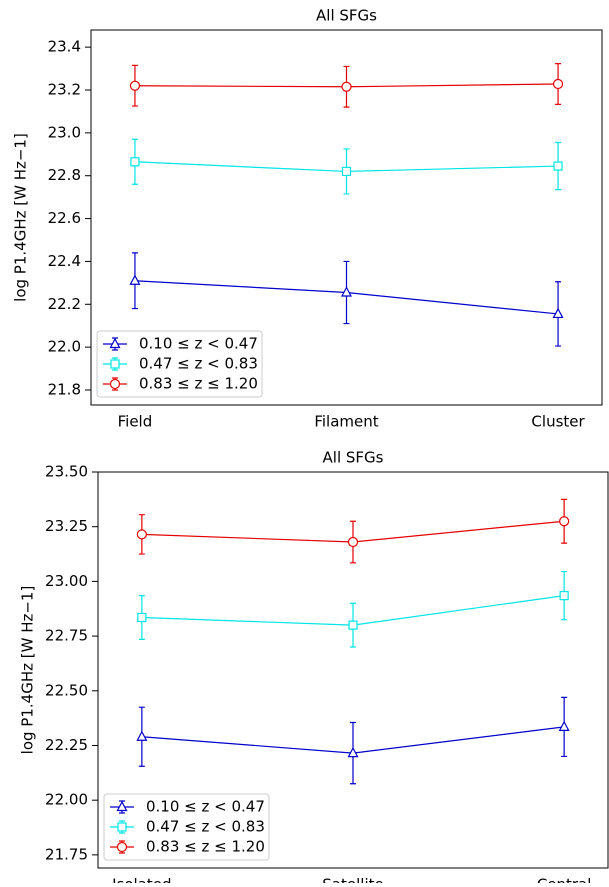  I want to click on x-tick-label: Central, so click(564, 880).